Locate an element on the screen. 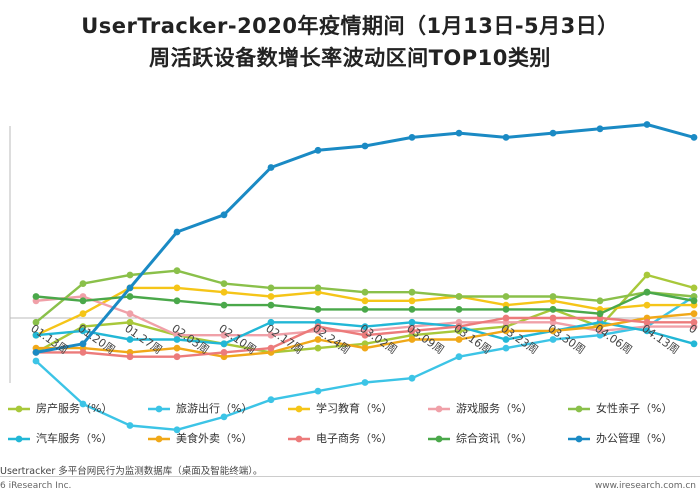 Image resolution: width=700 pixels, height=500 pixels. legend-item-5: 汽车服务（%） is located at coordinates (60, 438).